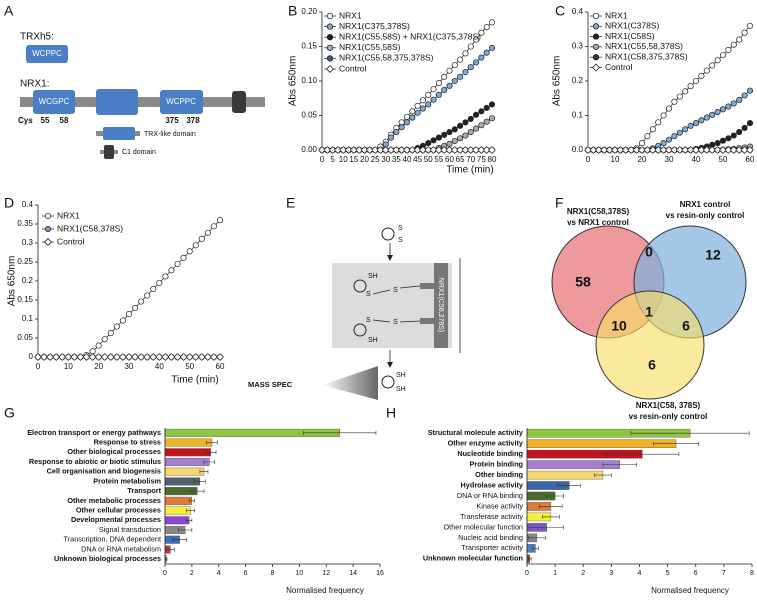 This screenshot has width=757, height=600. Describe the element at coordinates (578, 115) in the screenshot. I see `y-tick-label: 0.1` at that location.